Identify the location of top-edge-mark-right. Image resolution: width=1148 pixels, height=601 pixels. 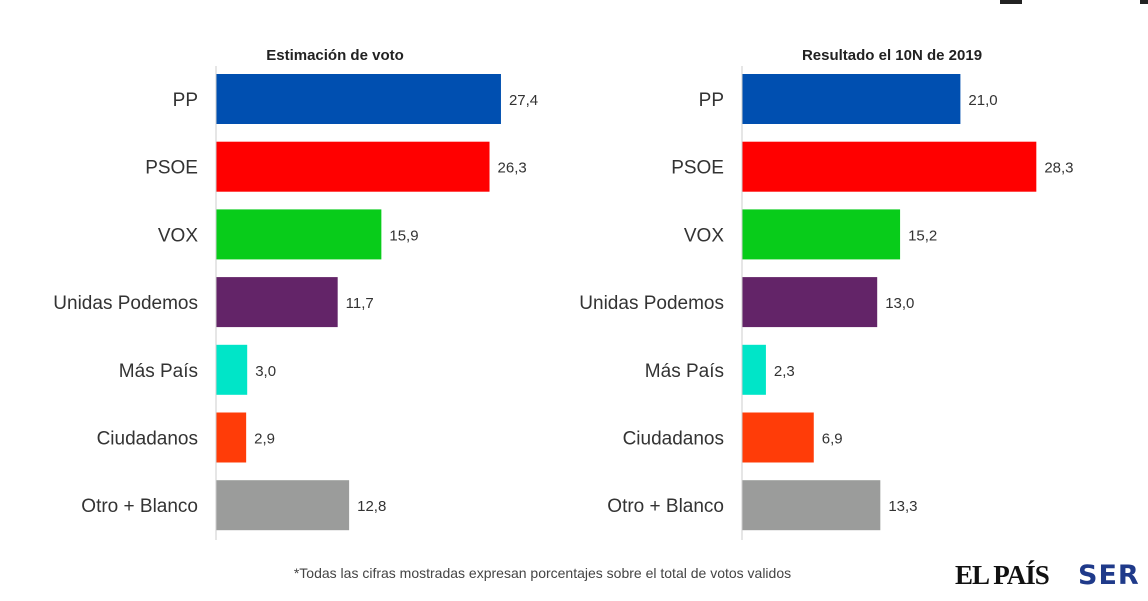
(1144, 2).